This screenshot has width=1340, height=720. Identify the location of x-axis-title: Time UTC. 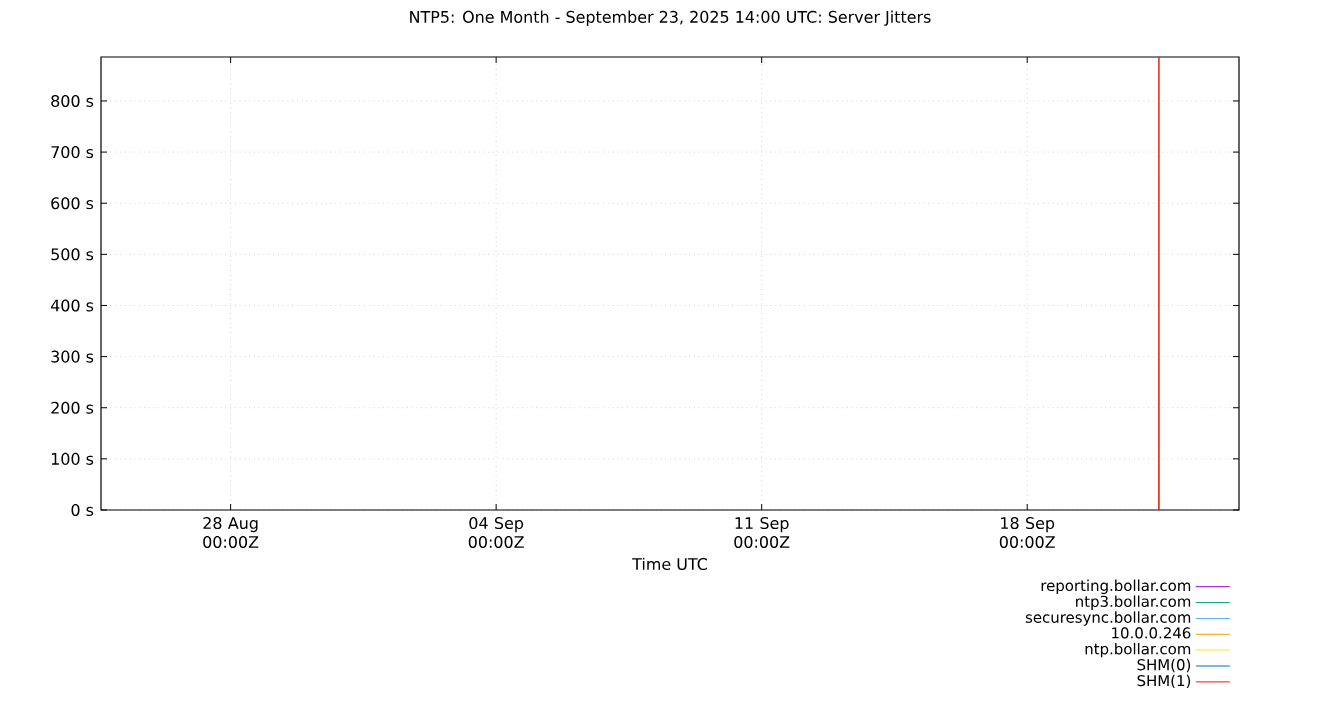
(669, 564).